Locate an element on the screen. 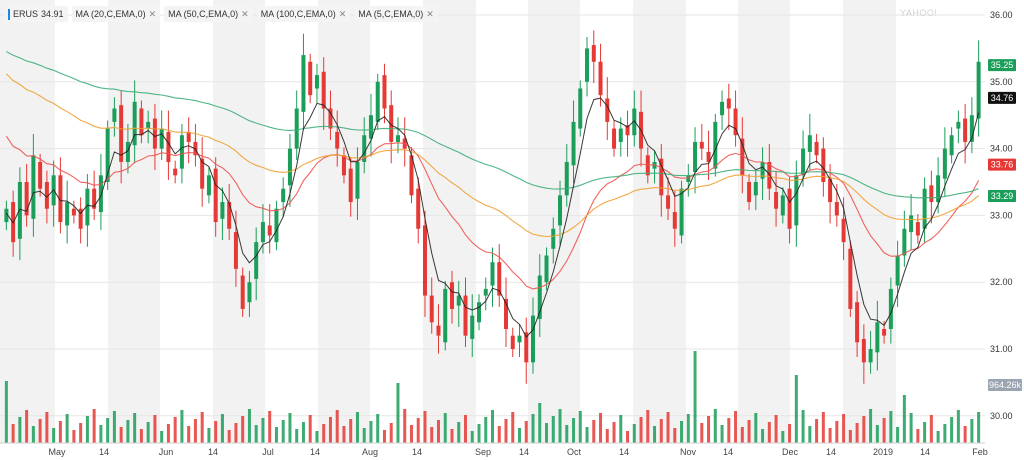  indicator-chip-ma100: MA (100,C,EMA,0) ✕ is located at coordinates (303, 14).